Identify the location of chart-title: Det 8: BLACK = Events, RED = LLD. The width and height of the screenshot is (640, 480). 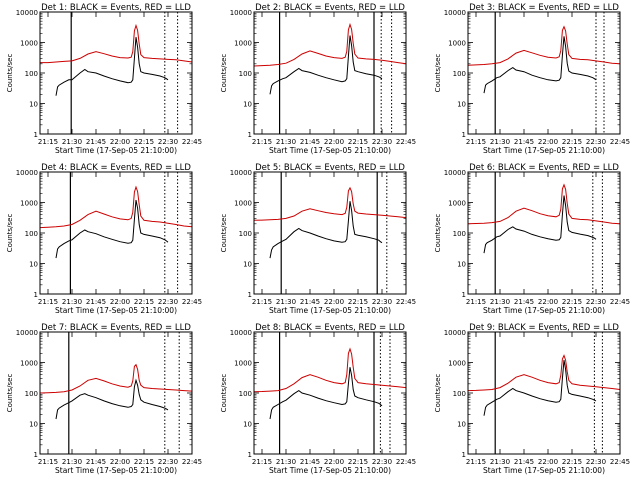
(330, 328).